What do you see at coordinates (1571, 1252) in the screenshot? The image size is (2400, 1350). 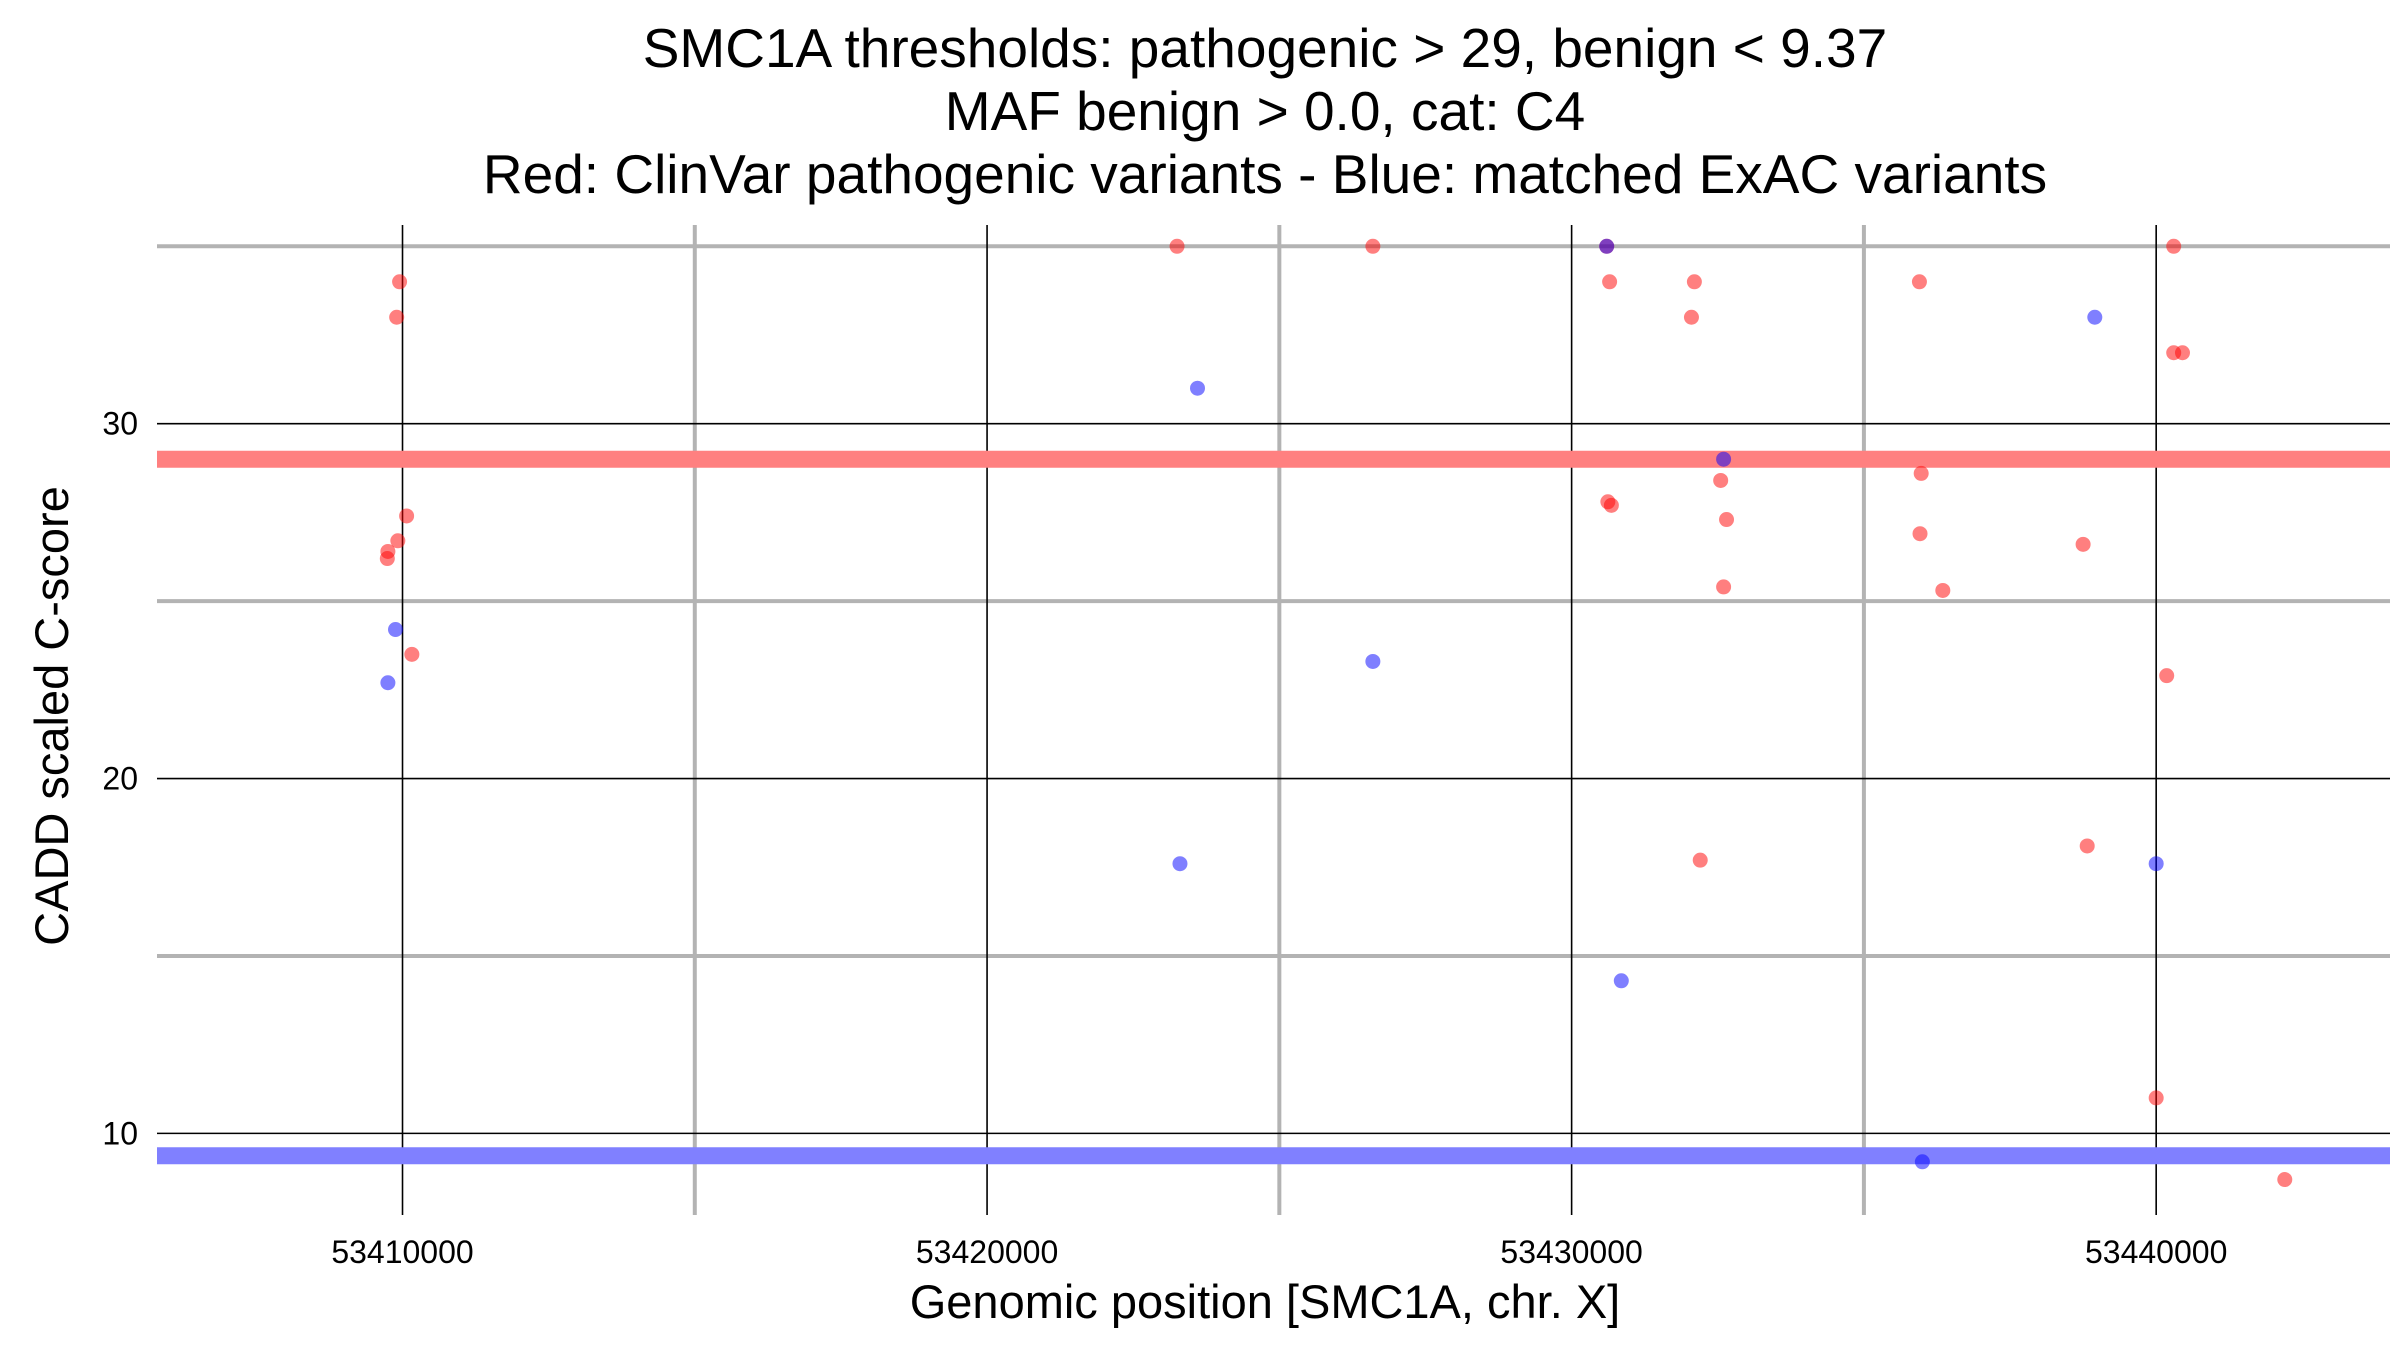 I see `x-tick-label: 53430000` at bounding box center [1571, 1252].